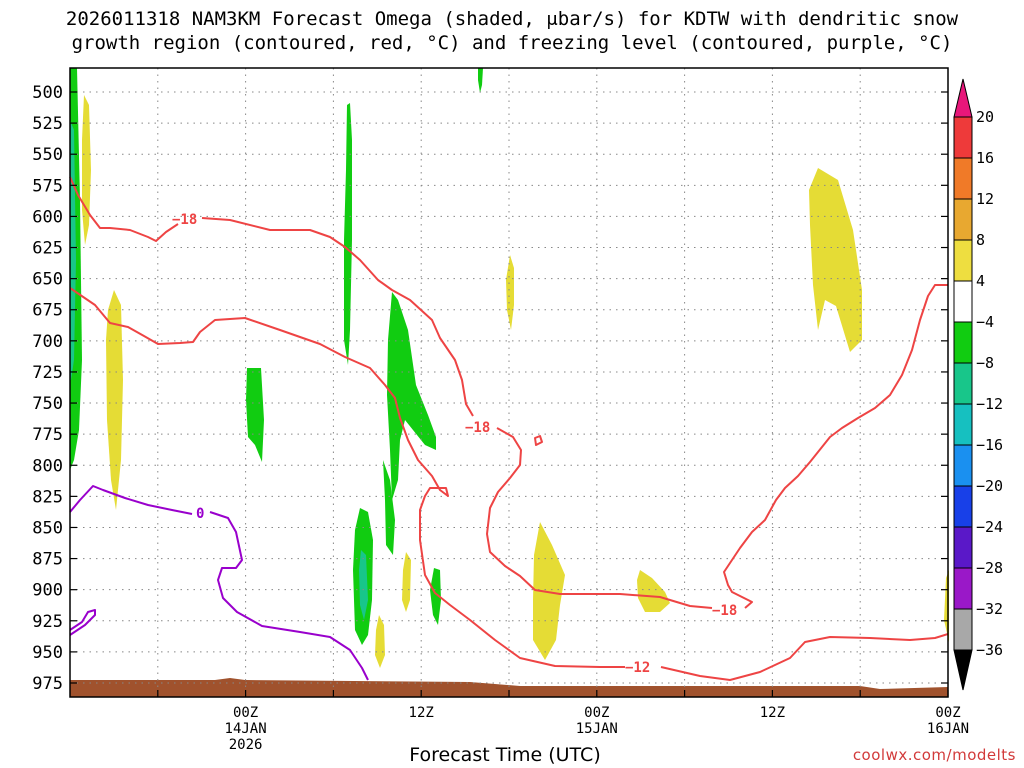 This screenshot has width=1024, height=768. What do you see at coordinates (47, 560) in the screenshot?
I see `y-tick-label: 875` at bounding box center [47, 560].